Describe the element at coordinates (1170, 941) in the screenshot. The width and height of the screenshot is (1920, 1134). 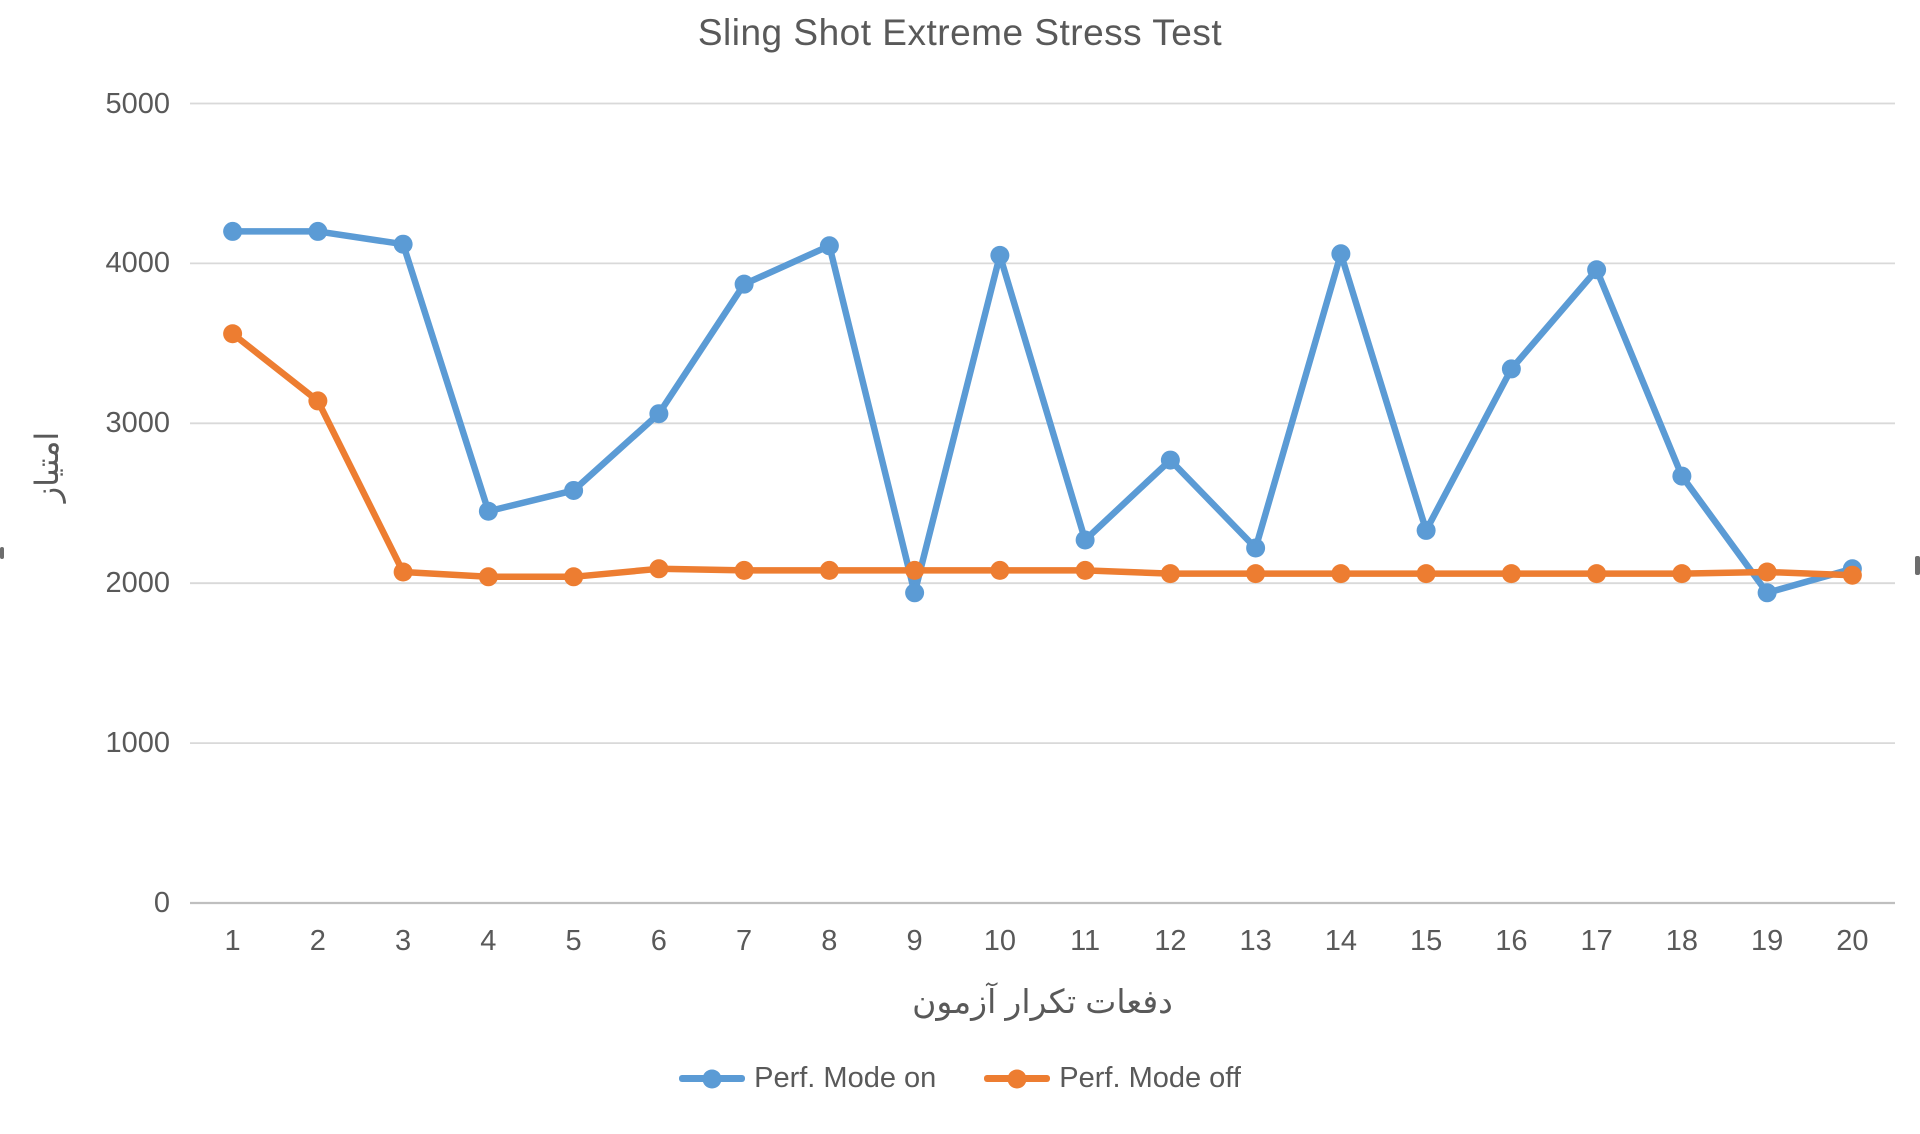
I see `x-tick-label: 12` at that location.